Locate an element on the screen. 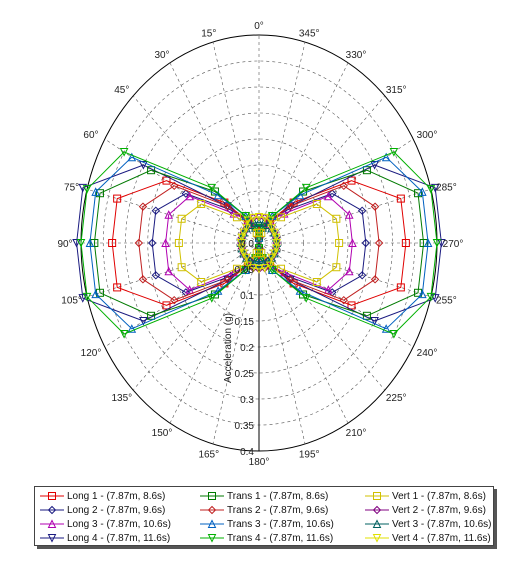 This screenshot has width=515, height=565. angle-tick-label: 120° is located at coordinates (91, 353).